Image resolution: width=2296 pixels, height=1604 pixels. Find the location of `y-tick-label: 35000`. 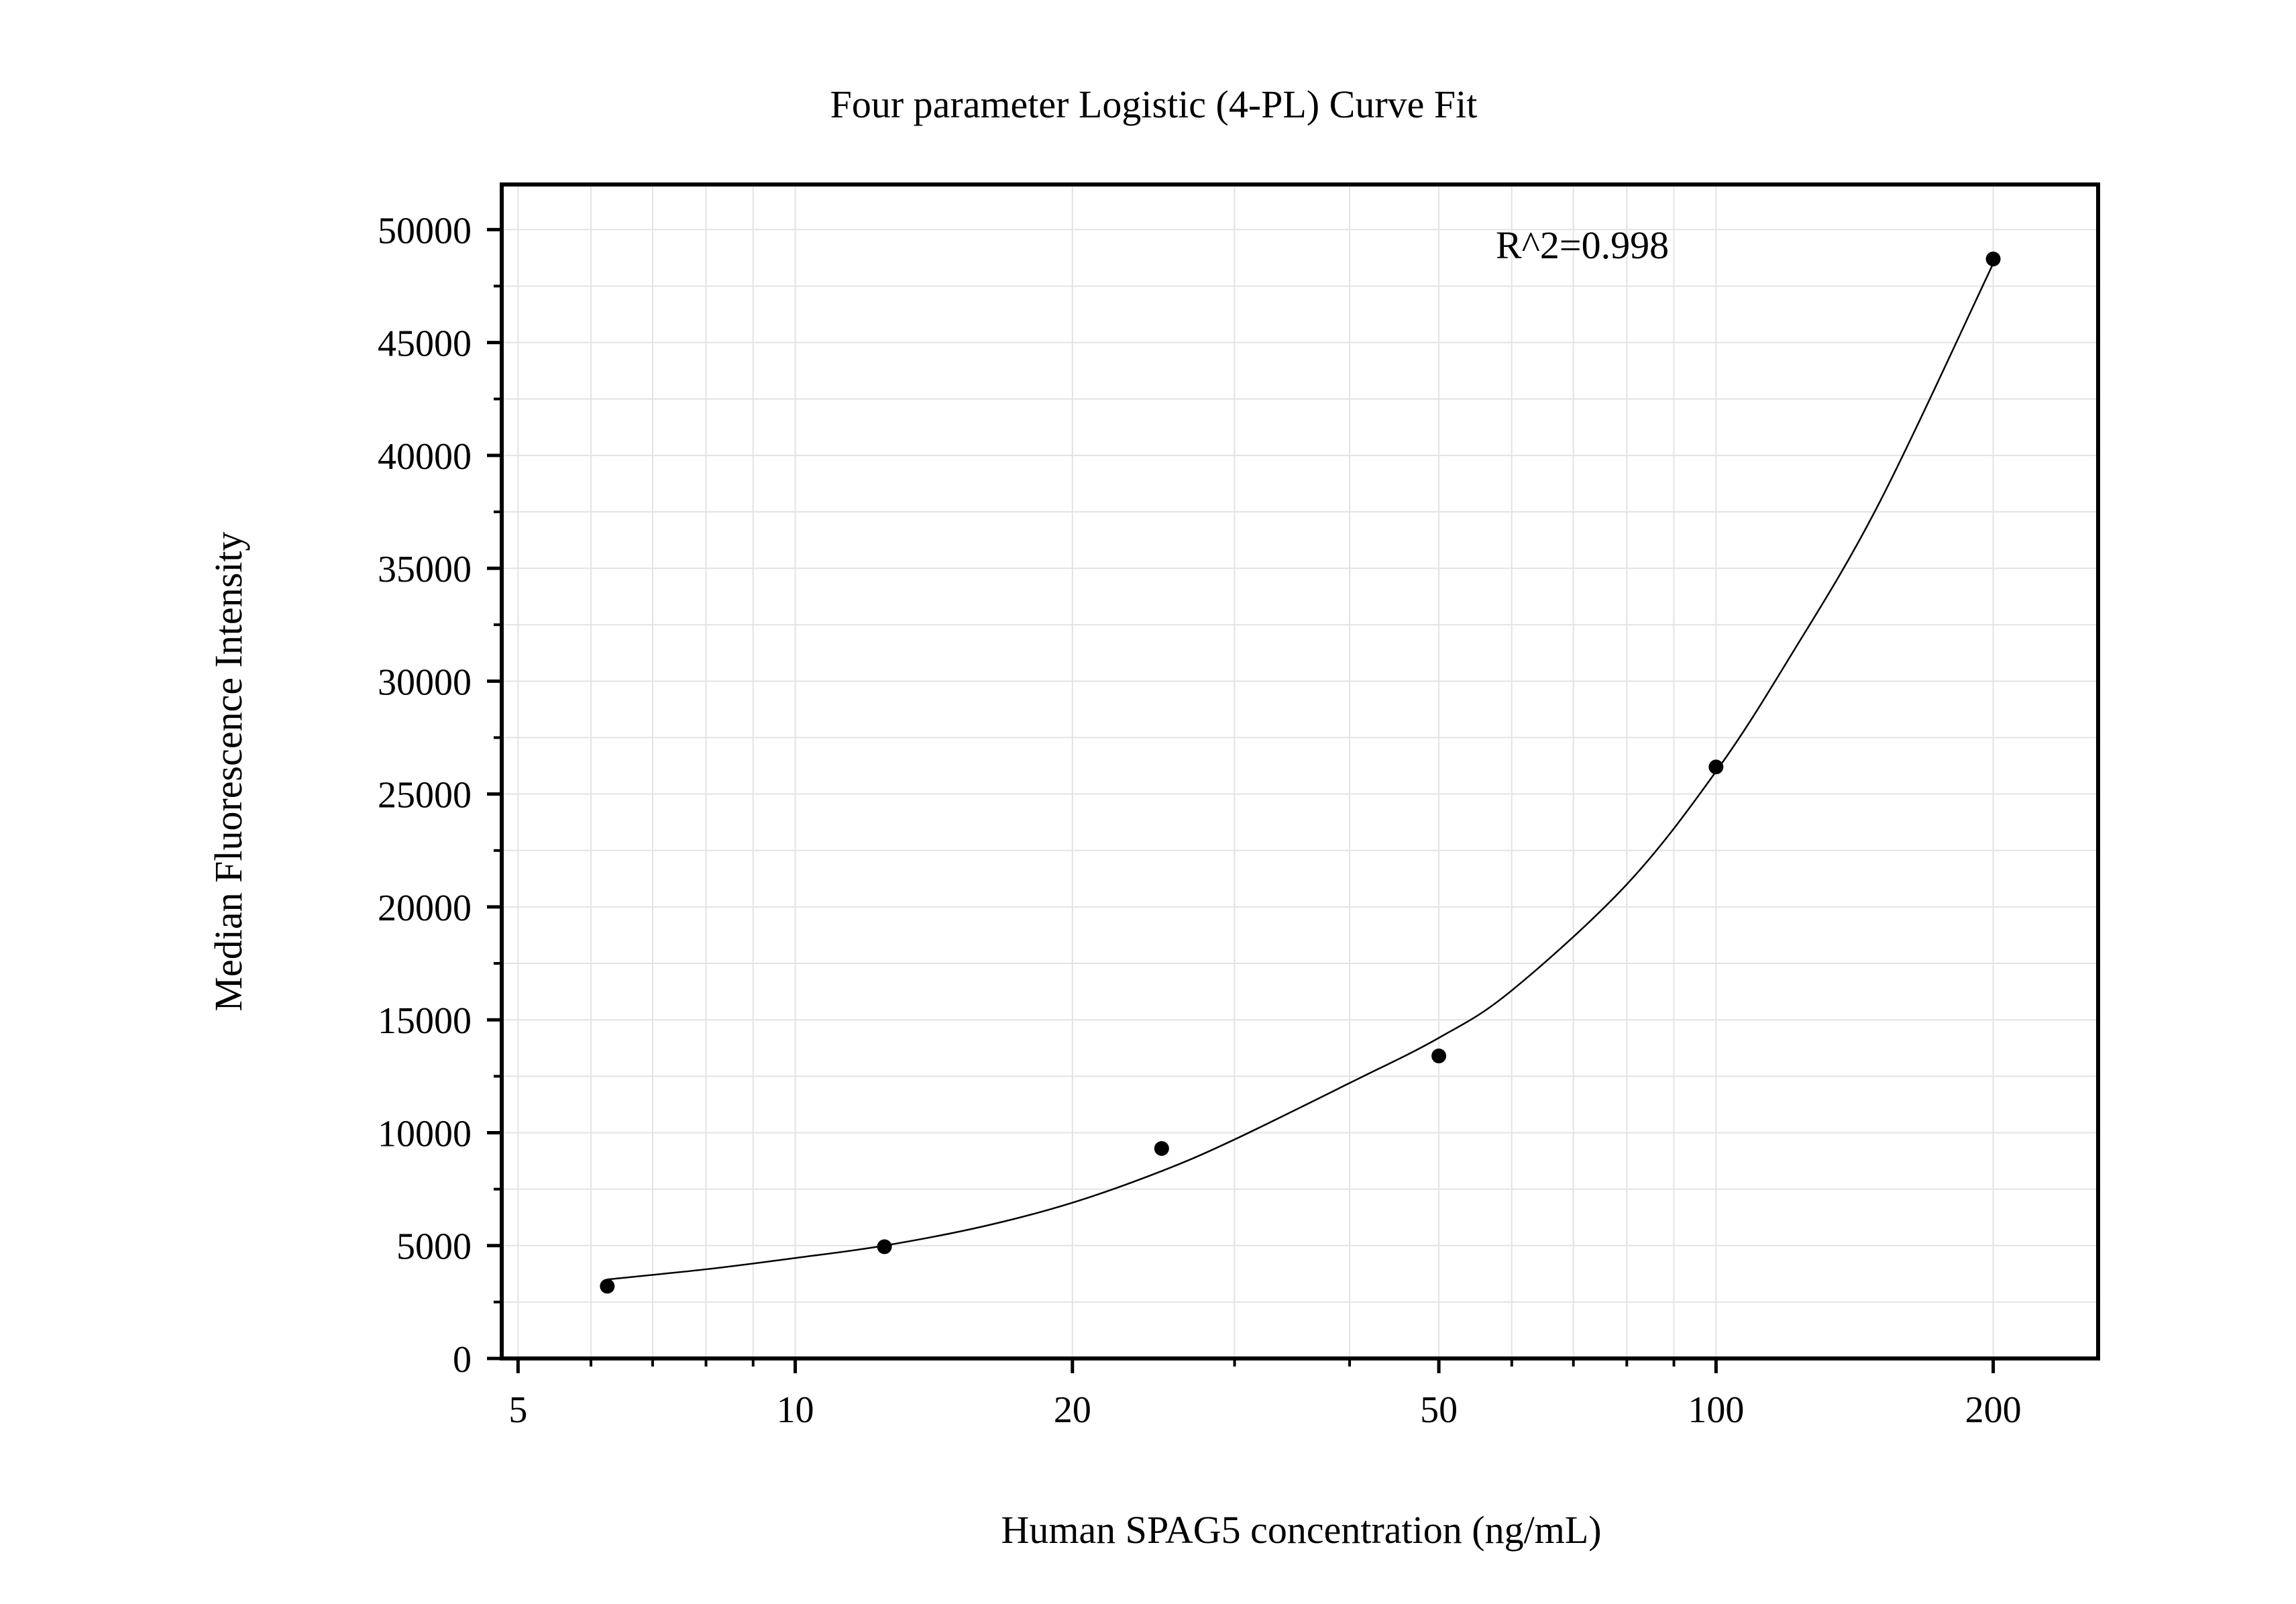

y-tick-label: 35000 is located at coordinates (425, 569).